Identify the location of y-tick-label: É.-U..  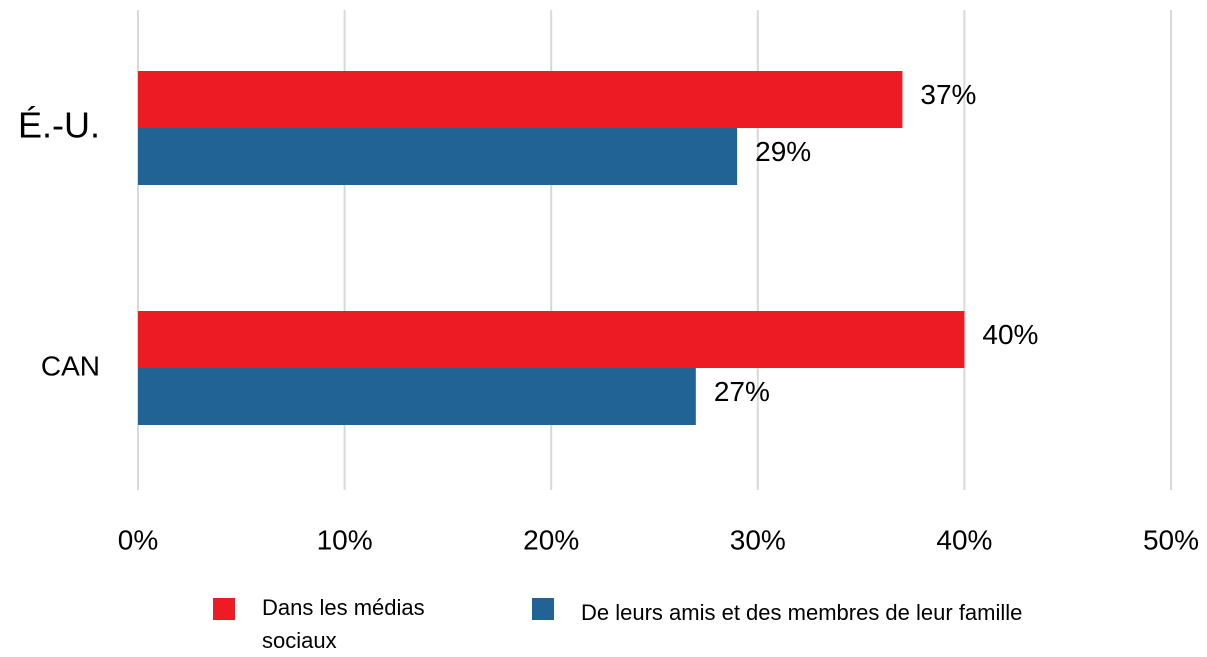
(59, 125).